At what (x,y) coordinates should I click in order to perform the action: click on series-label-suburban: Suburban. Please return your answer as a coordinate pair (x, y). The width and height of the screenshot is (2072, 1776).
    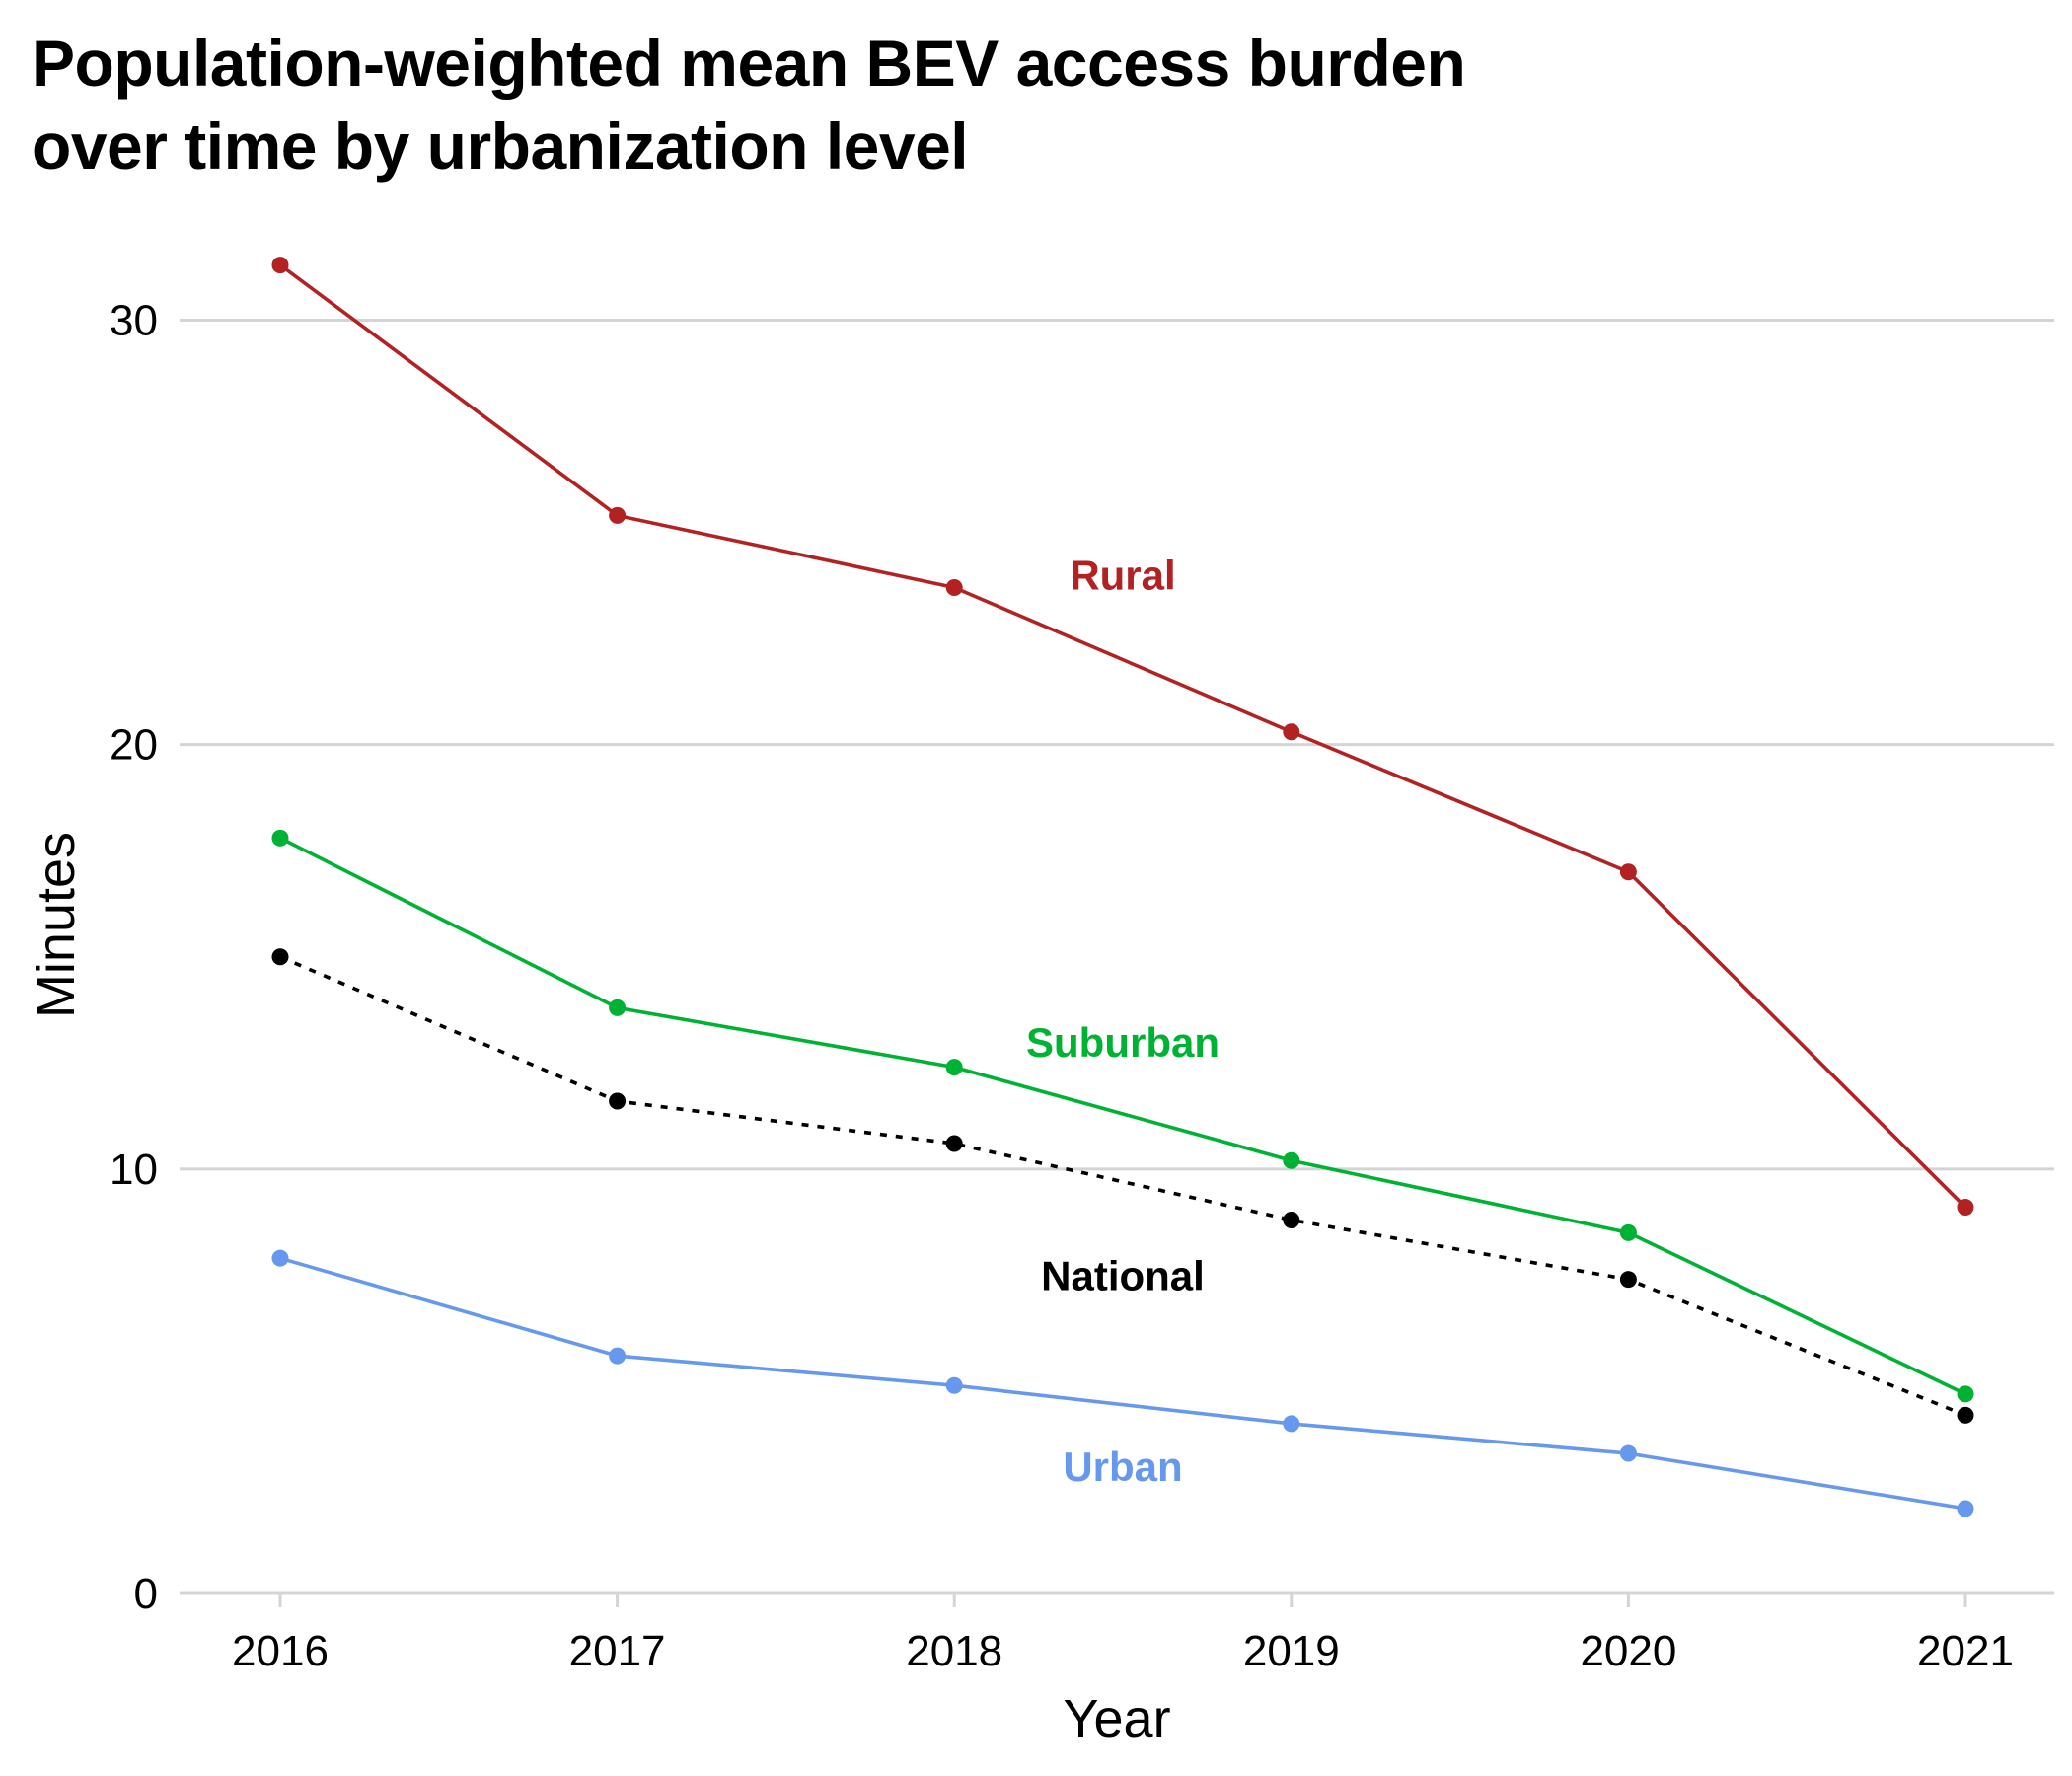
    Looking at the image, I should click on (1123, 1042).